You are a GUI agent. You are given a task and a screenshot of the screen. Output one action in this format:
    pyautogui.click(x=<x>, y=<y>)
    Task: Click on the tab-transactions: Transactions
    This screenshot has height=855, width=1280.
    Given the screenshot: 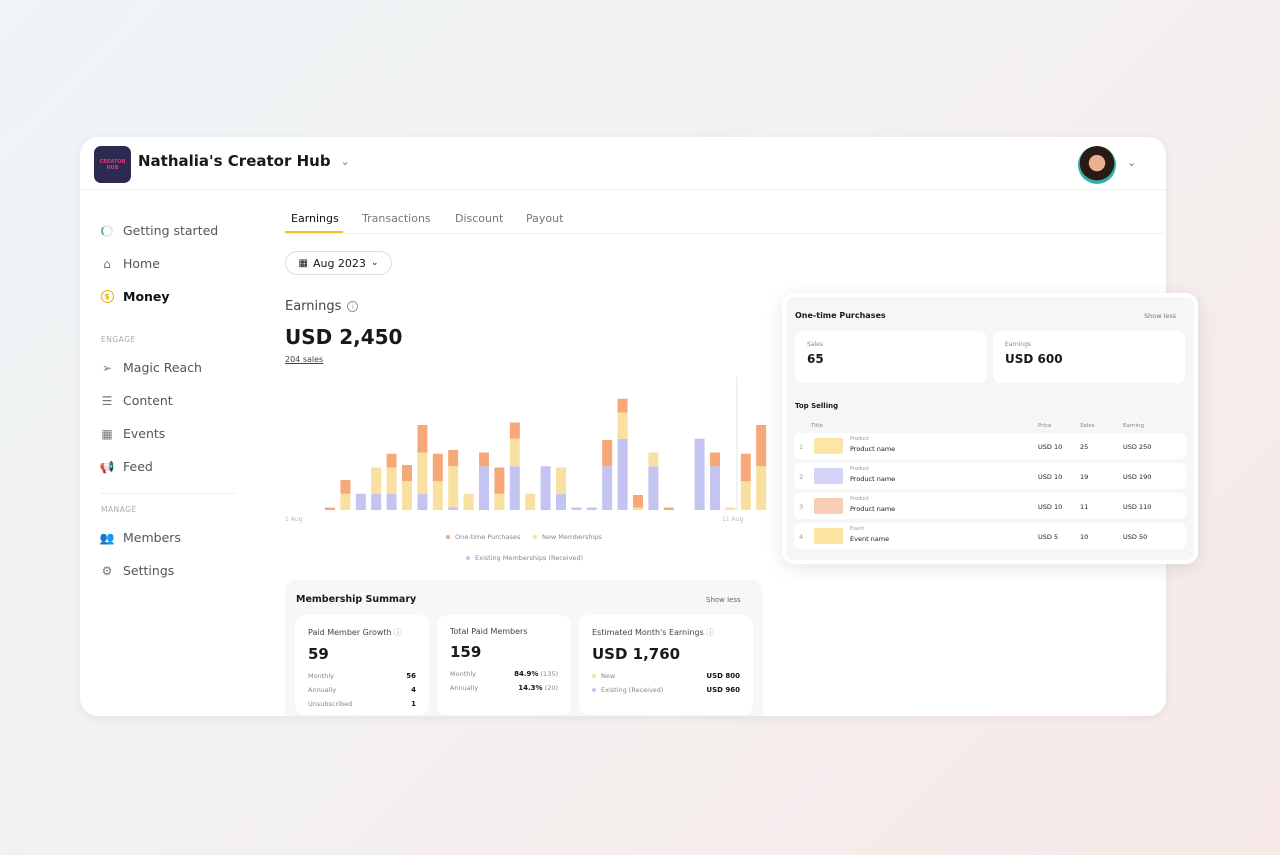 What is the action you would take?
    pyautogui.click(x=396, y=218)
    